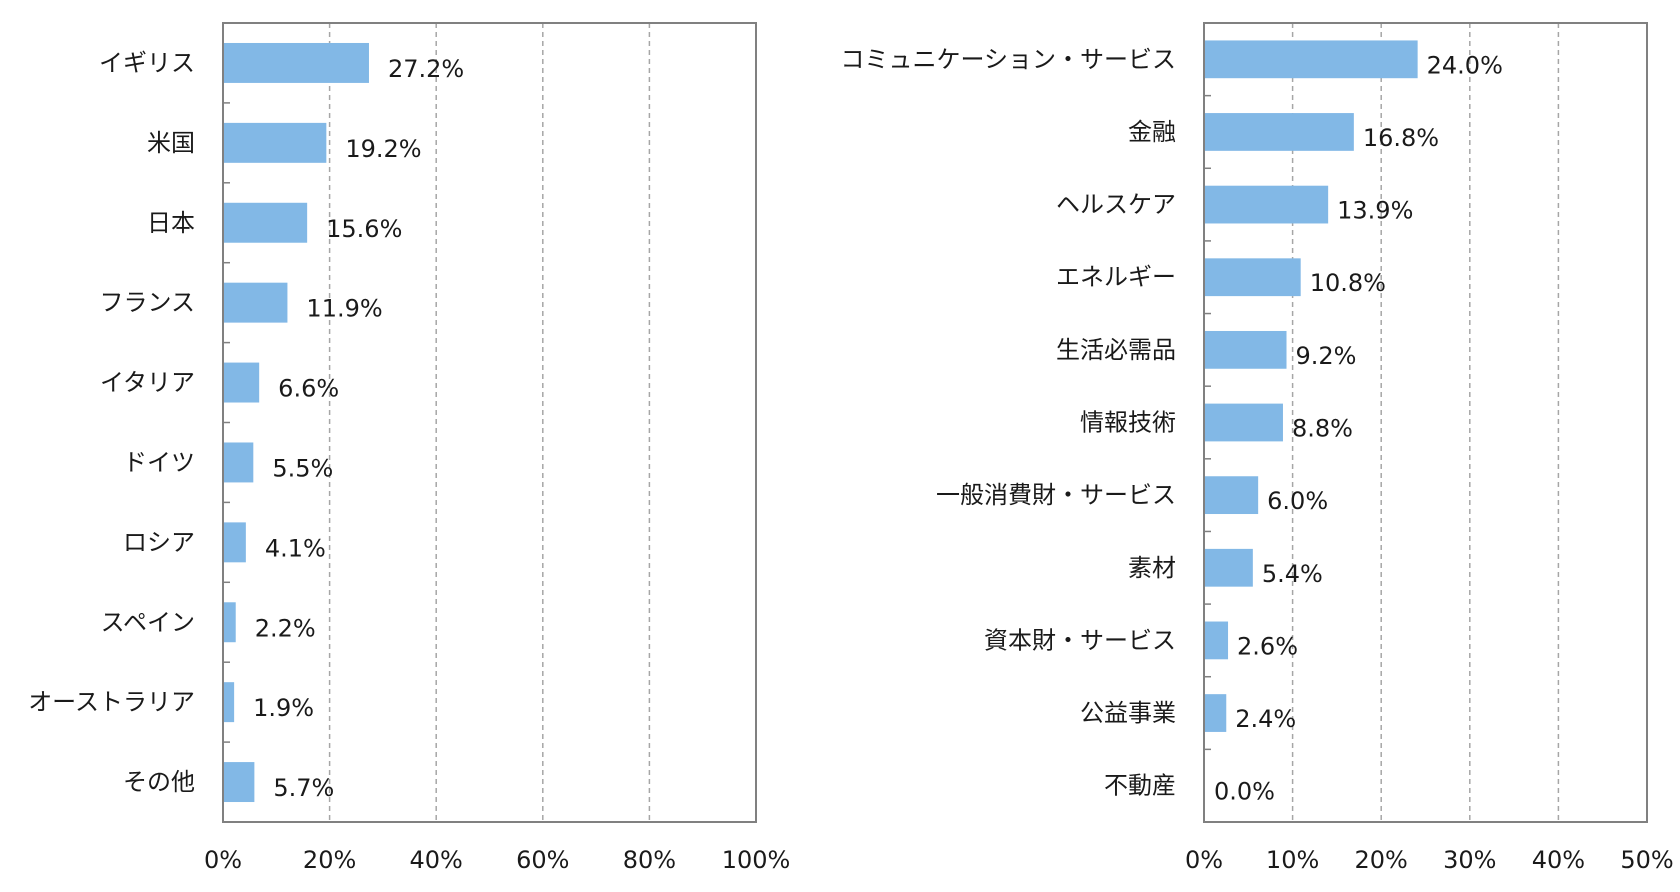  I want to click on category-label: オーストラリア, so click(111, 702).